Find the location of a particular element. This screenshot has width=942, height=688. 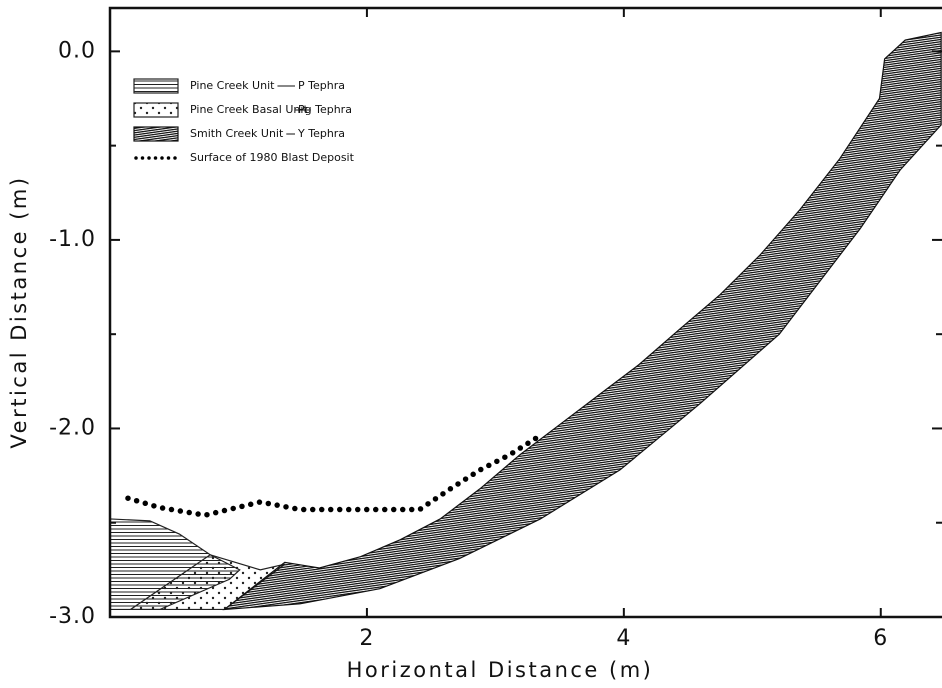

x-tick-label: 2 is located at coordinates (366, 638).